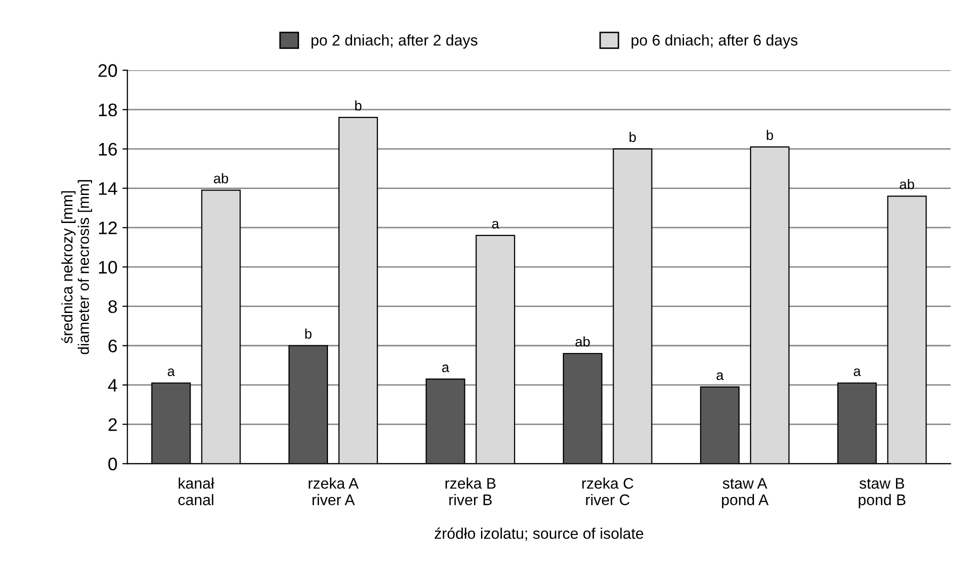  I want to click on x-tick-label: rzeka C river C, so click(608, 492).